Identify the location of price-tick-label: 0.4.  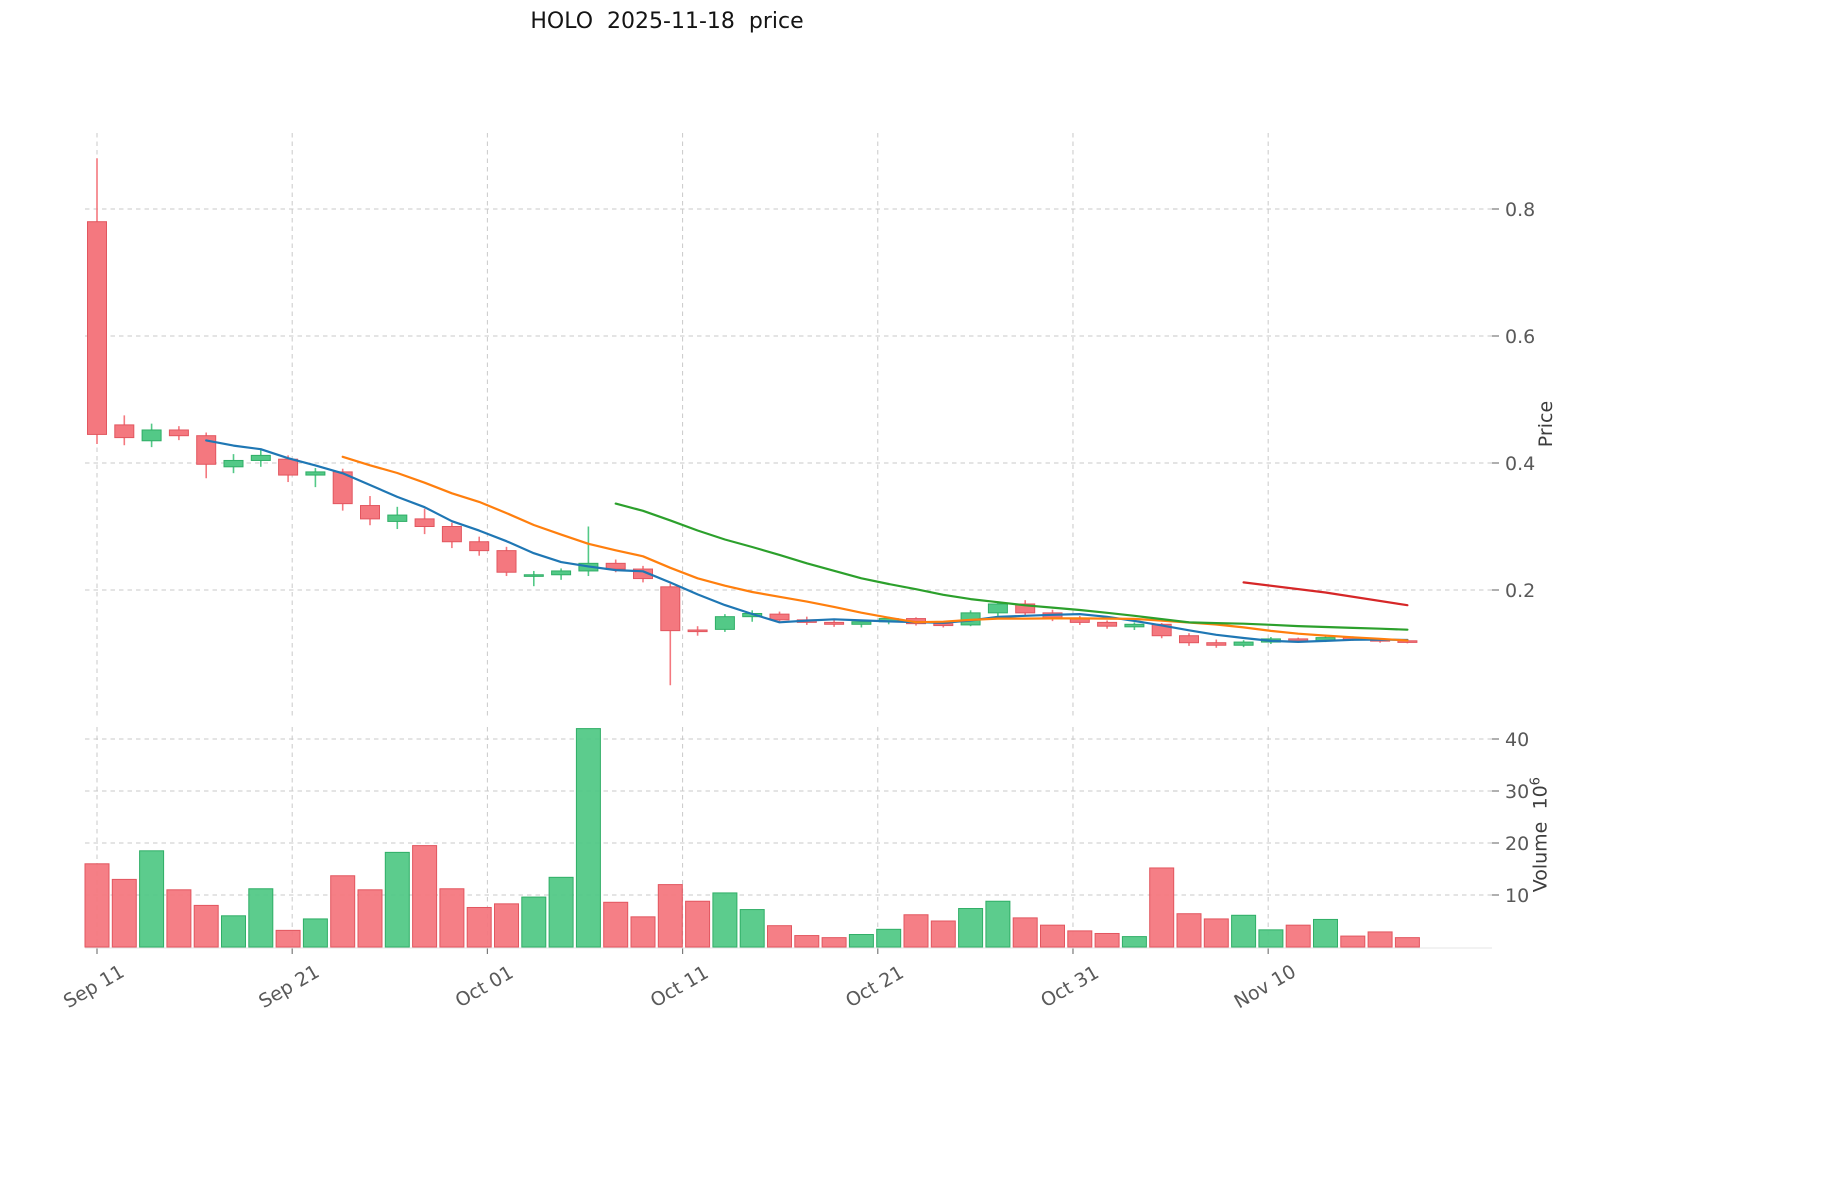
(1520, 464).